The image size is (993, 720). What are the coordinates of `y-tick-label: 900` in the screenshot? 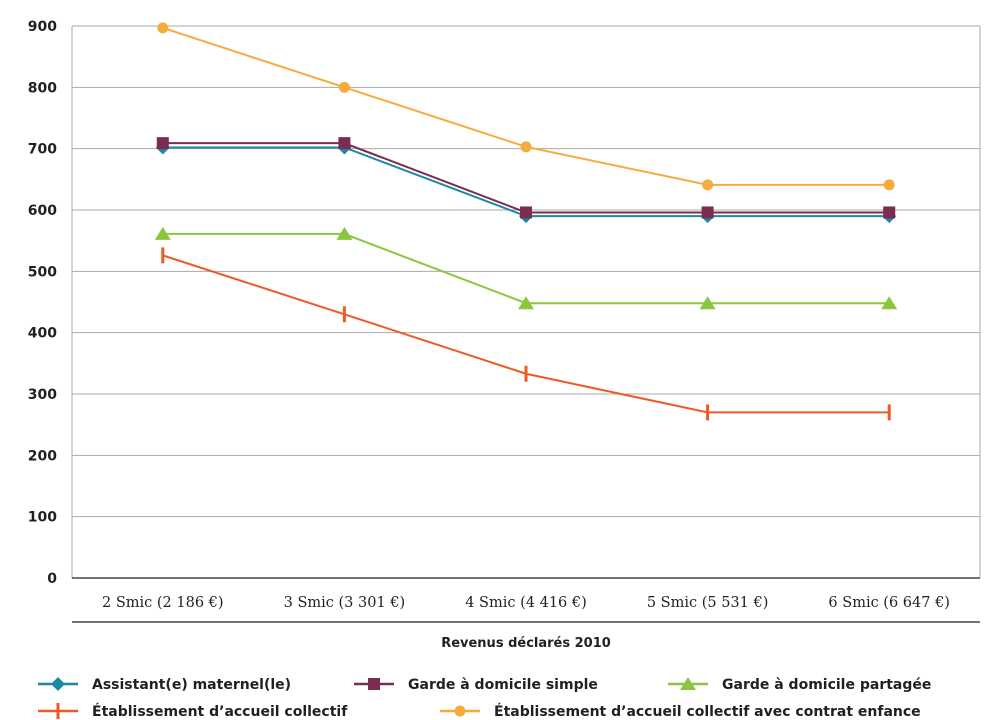 It's located at (42, 27).